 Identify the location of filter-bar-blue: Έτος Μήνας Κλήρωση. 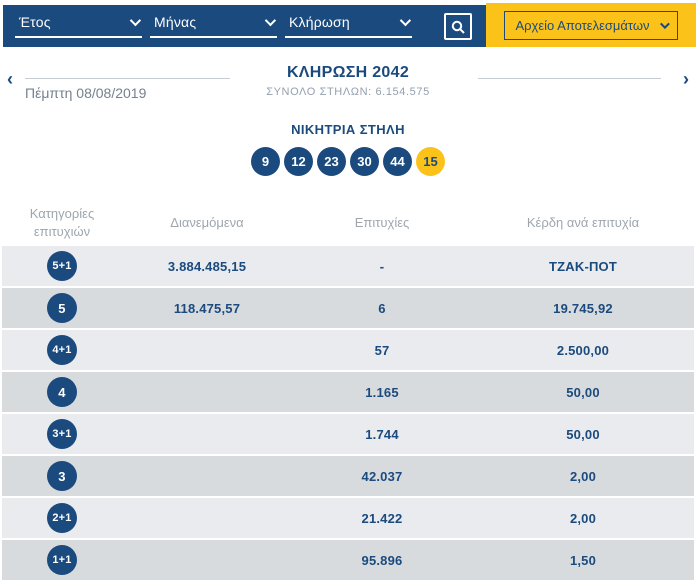
(244, 26).